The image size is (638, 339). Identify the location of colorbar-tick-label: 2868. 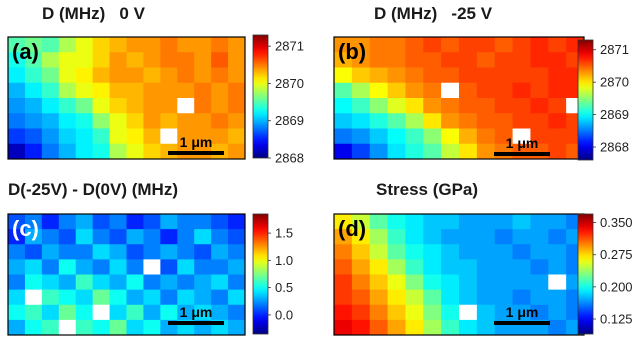
(289, 158).